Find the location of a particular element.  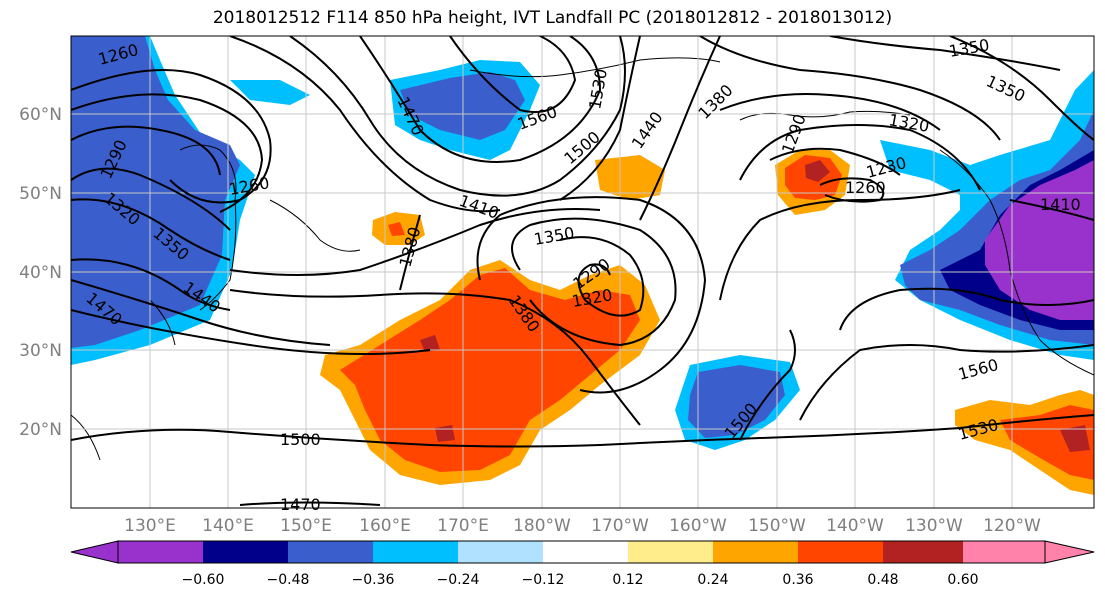

colorbar-extend-high is located at coordinates (1069, 552).